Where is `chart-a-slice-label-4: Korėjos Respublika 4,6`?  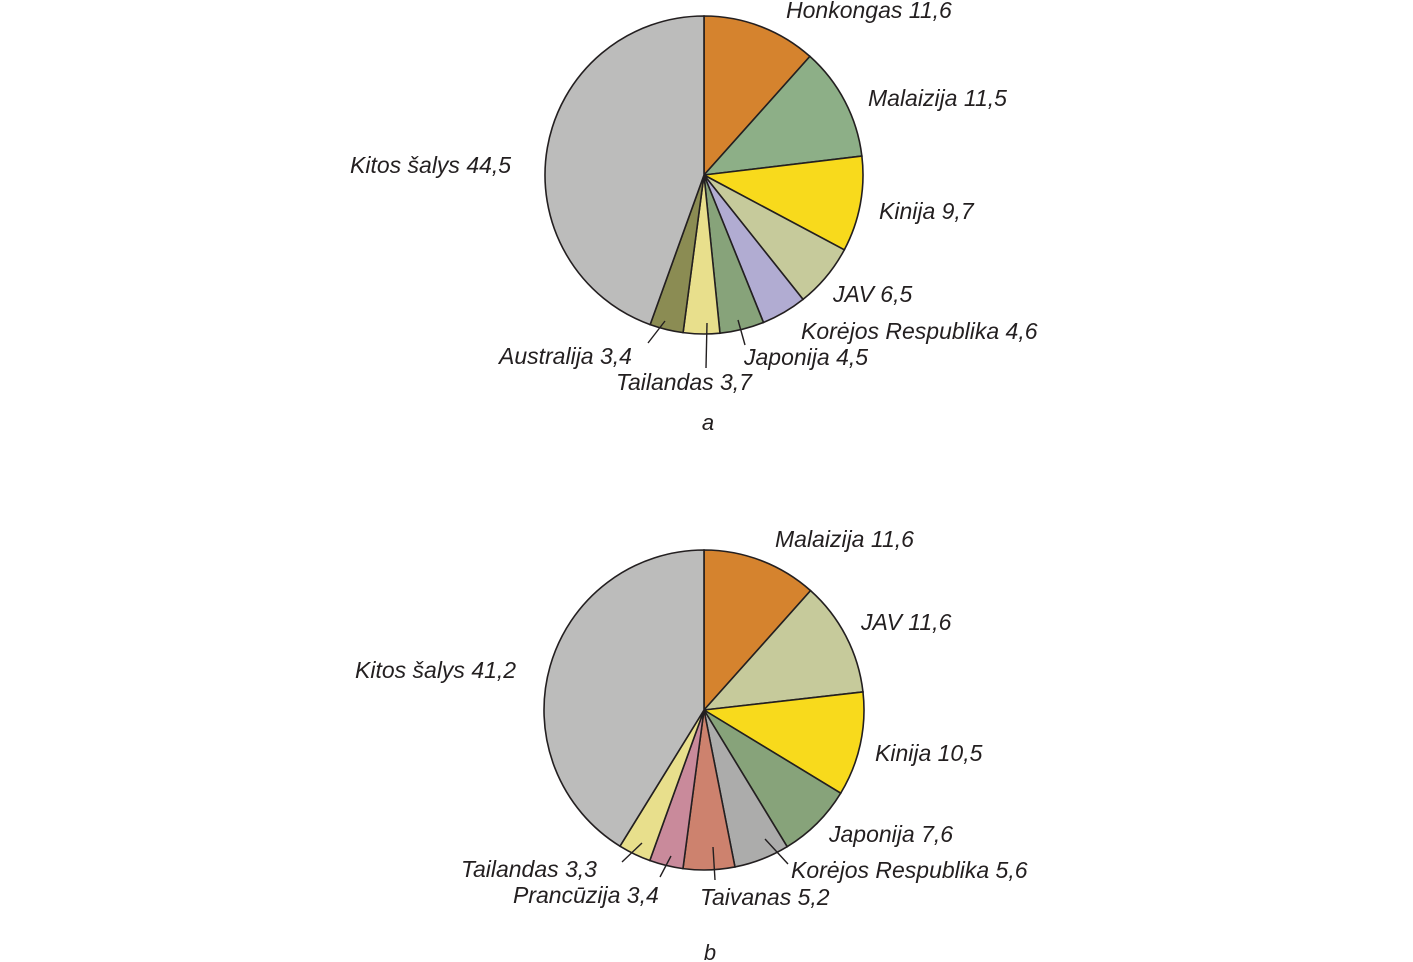
chart-a-slice-label-4: Korėjos Respublika 4,6 is located at coordinates (919, 331).